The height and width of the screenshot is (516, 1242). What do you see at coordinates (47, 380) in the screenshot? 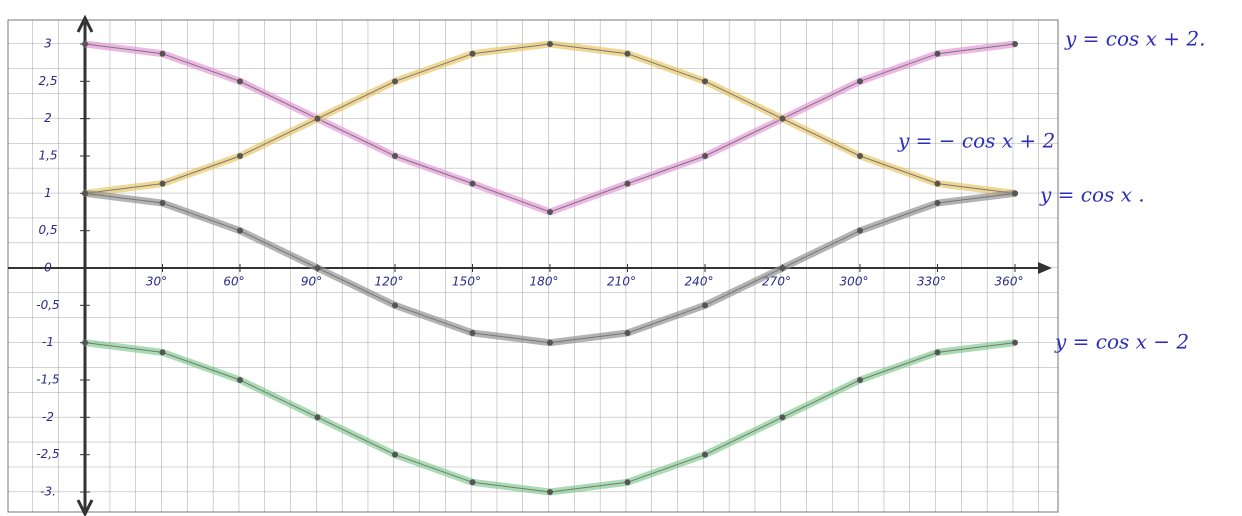
I see `y-tick-label: -1,5` at bounding box center [47, 380].